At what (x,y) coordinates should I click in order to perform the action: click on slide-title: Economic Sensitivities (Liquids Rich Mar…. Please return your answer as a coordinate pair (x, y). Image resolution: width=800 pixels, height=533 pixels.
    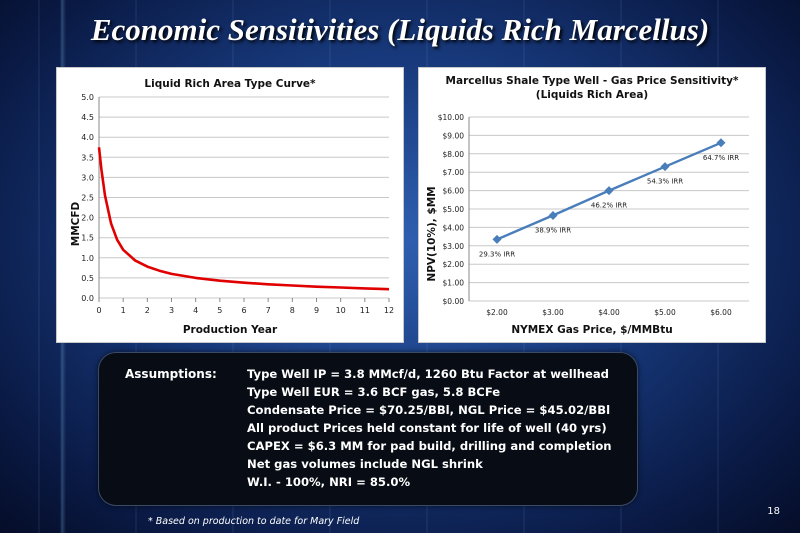
    Looking at the image, I should click on (400, 29).